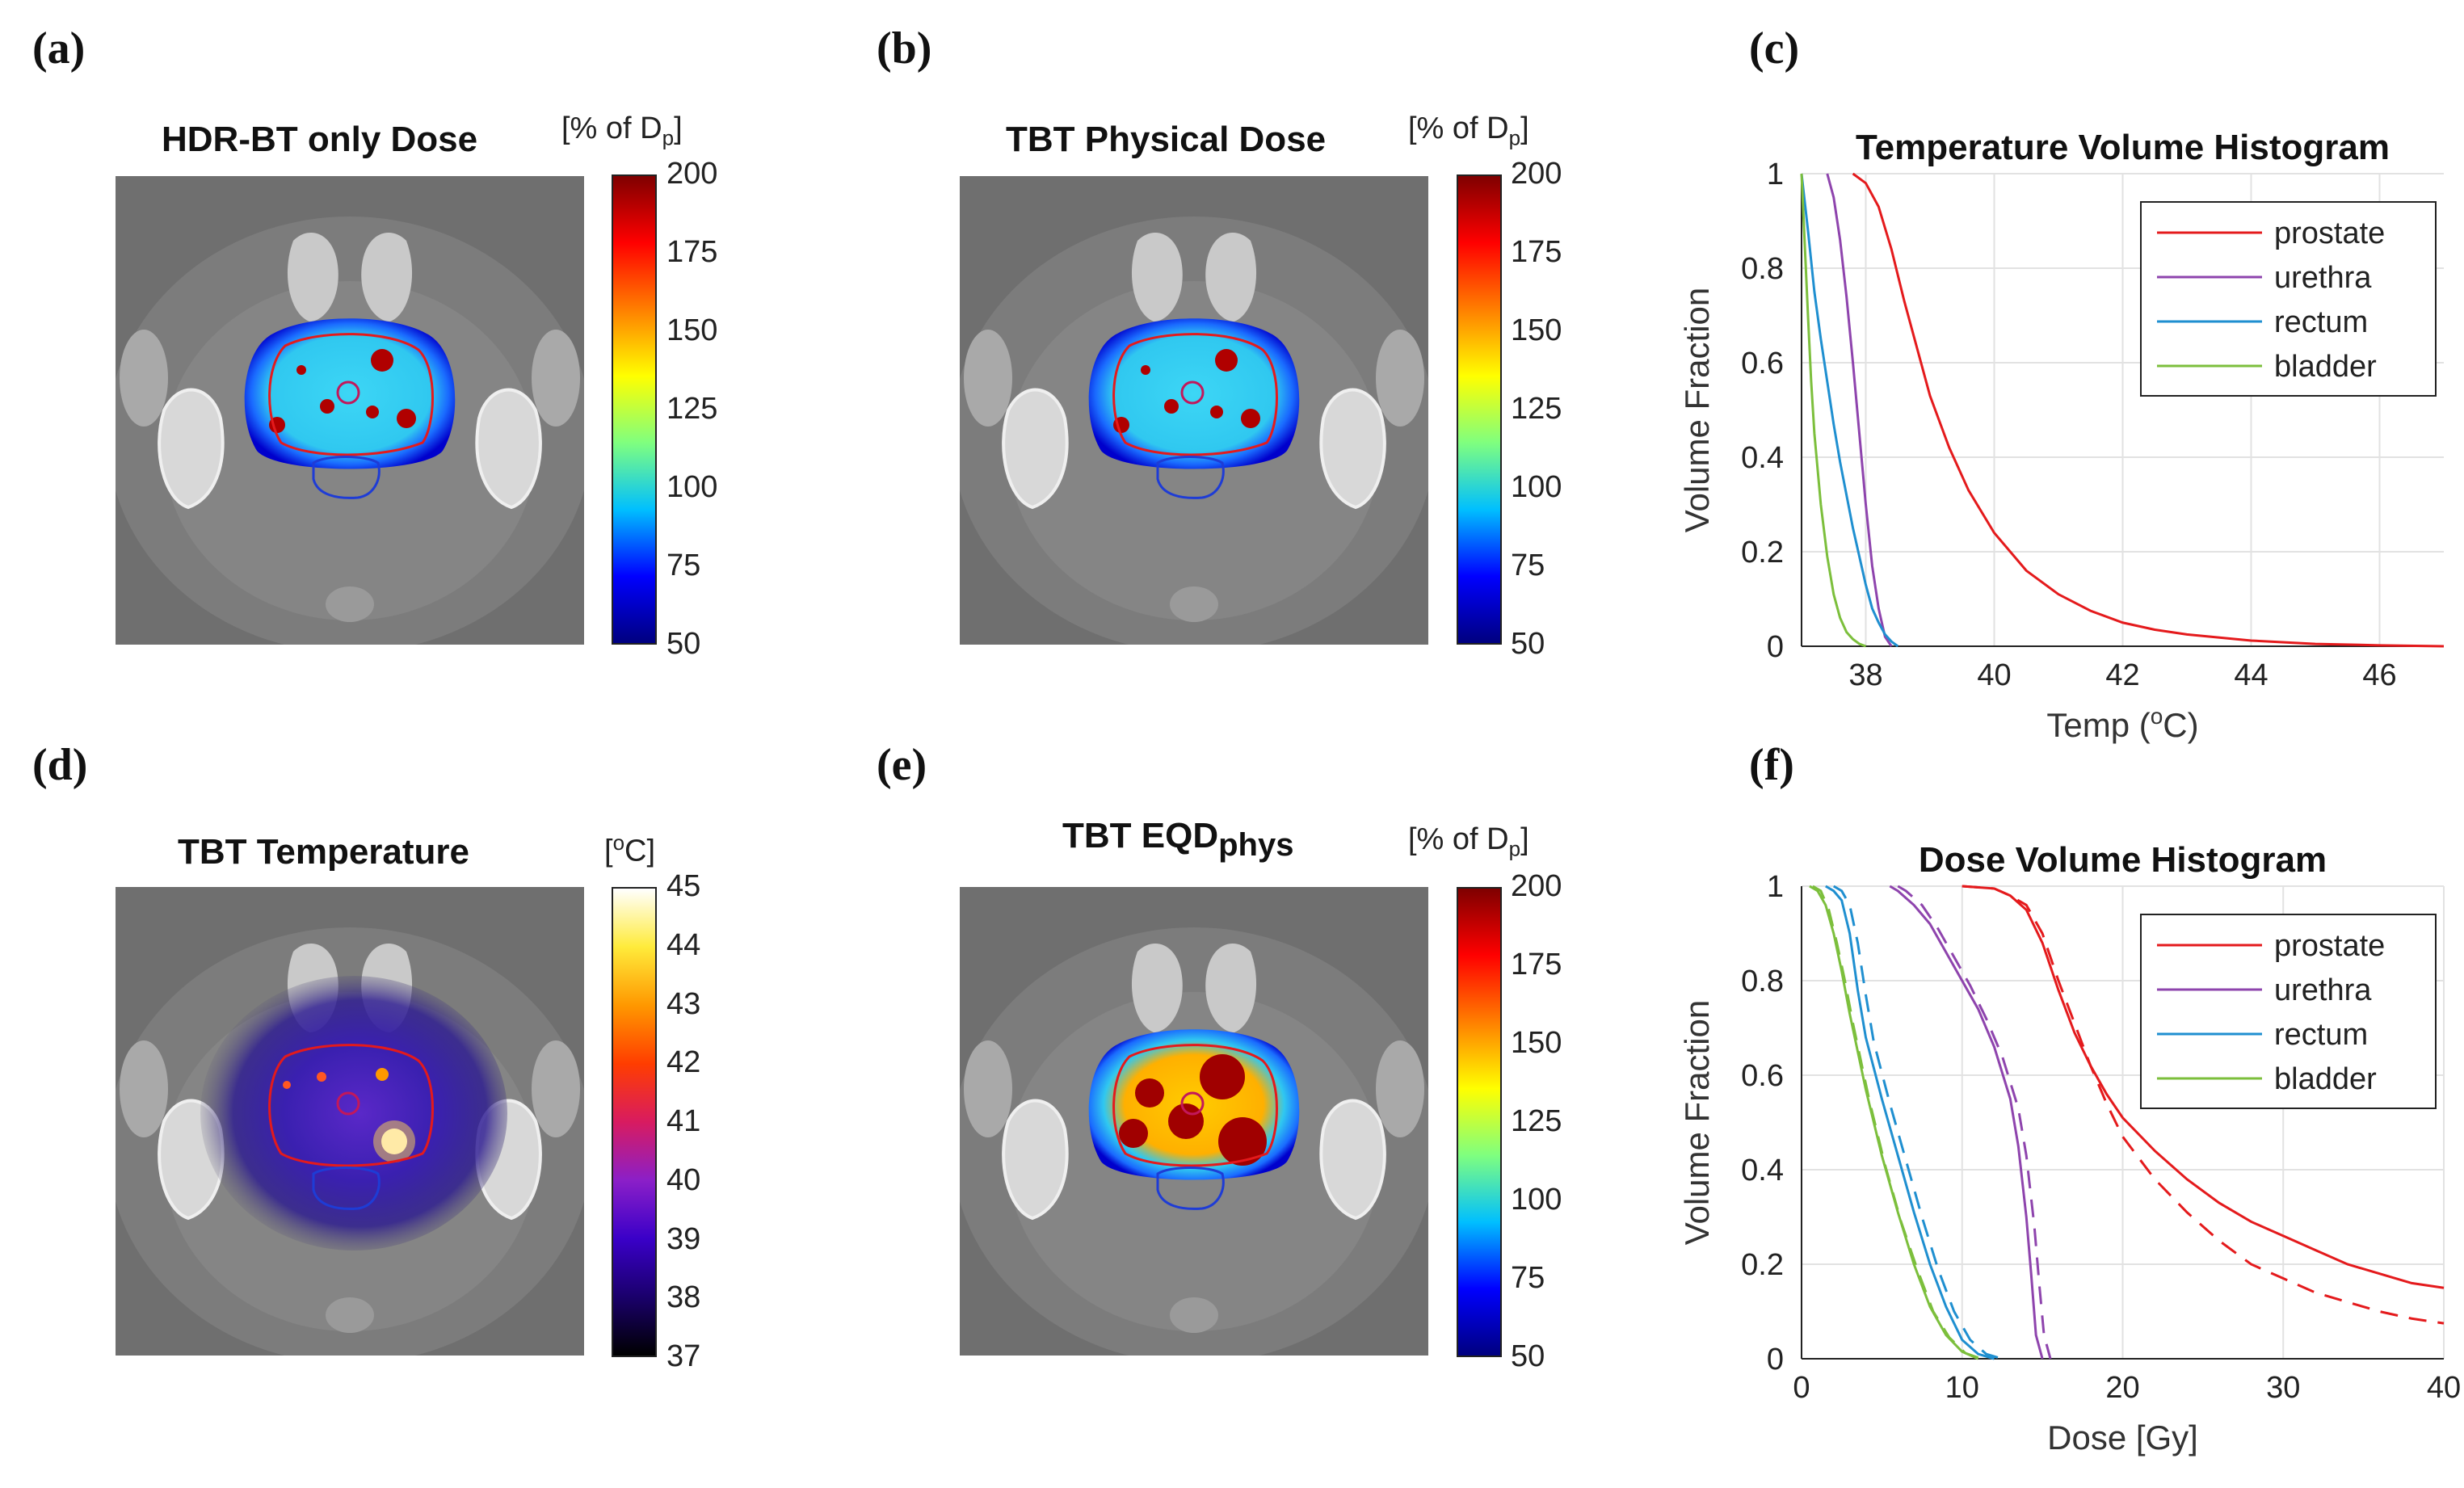  Describe the element at coordinates (630, 849) in the screenshot. I see `panel-d-colorbar-unit: [oC]` at that location.